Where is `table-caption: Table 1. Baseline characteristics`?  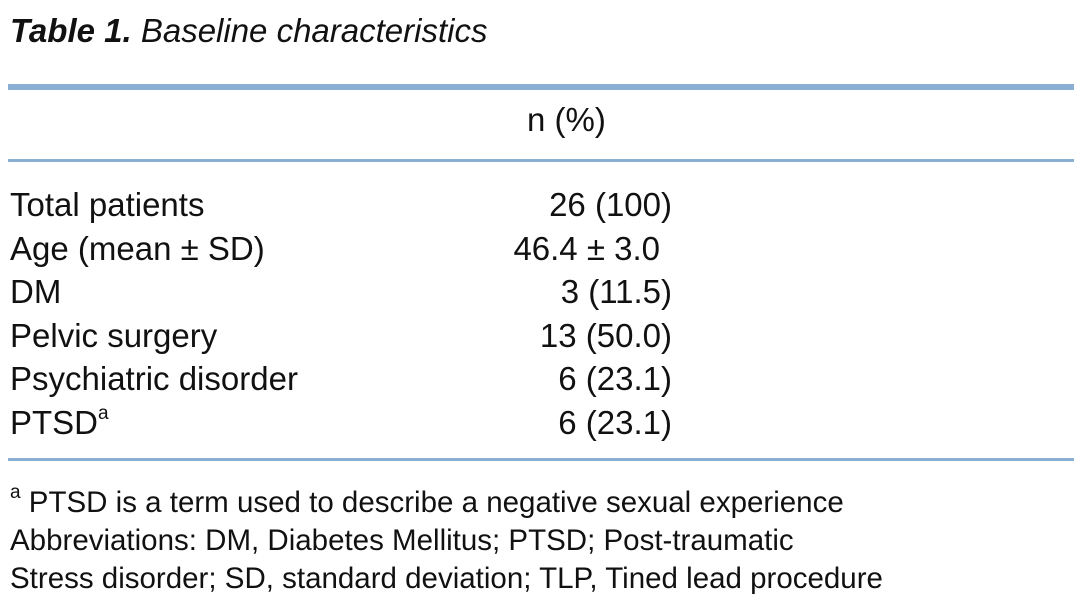
table-caption: Table 1. Baseline characteristics is located at coordinates (248, 31).